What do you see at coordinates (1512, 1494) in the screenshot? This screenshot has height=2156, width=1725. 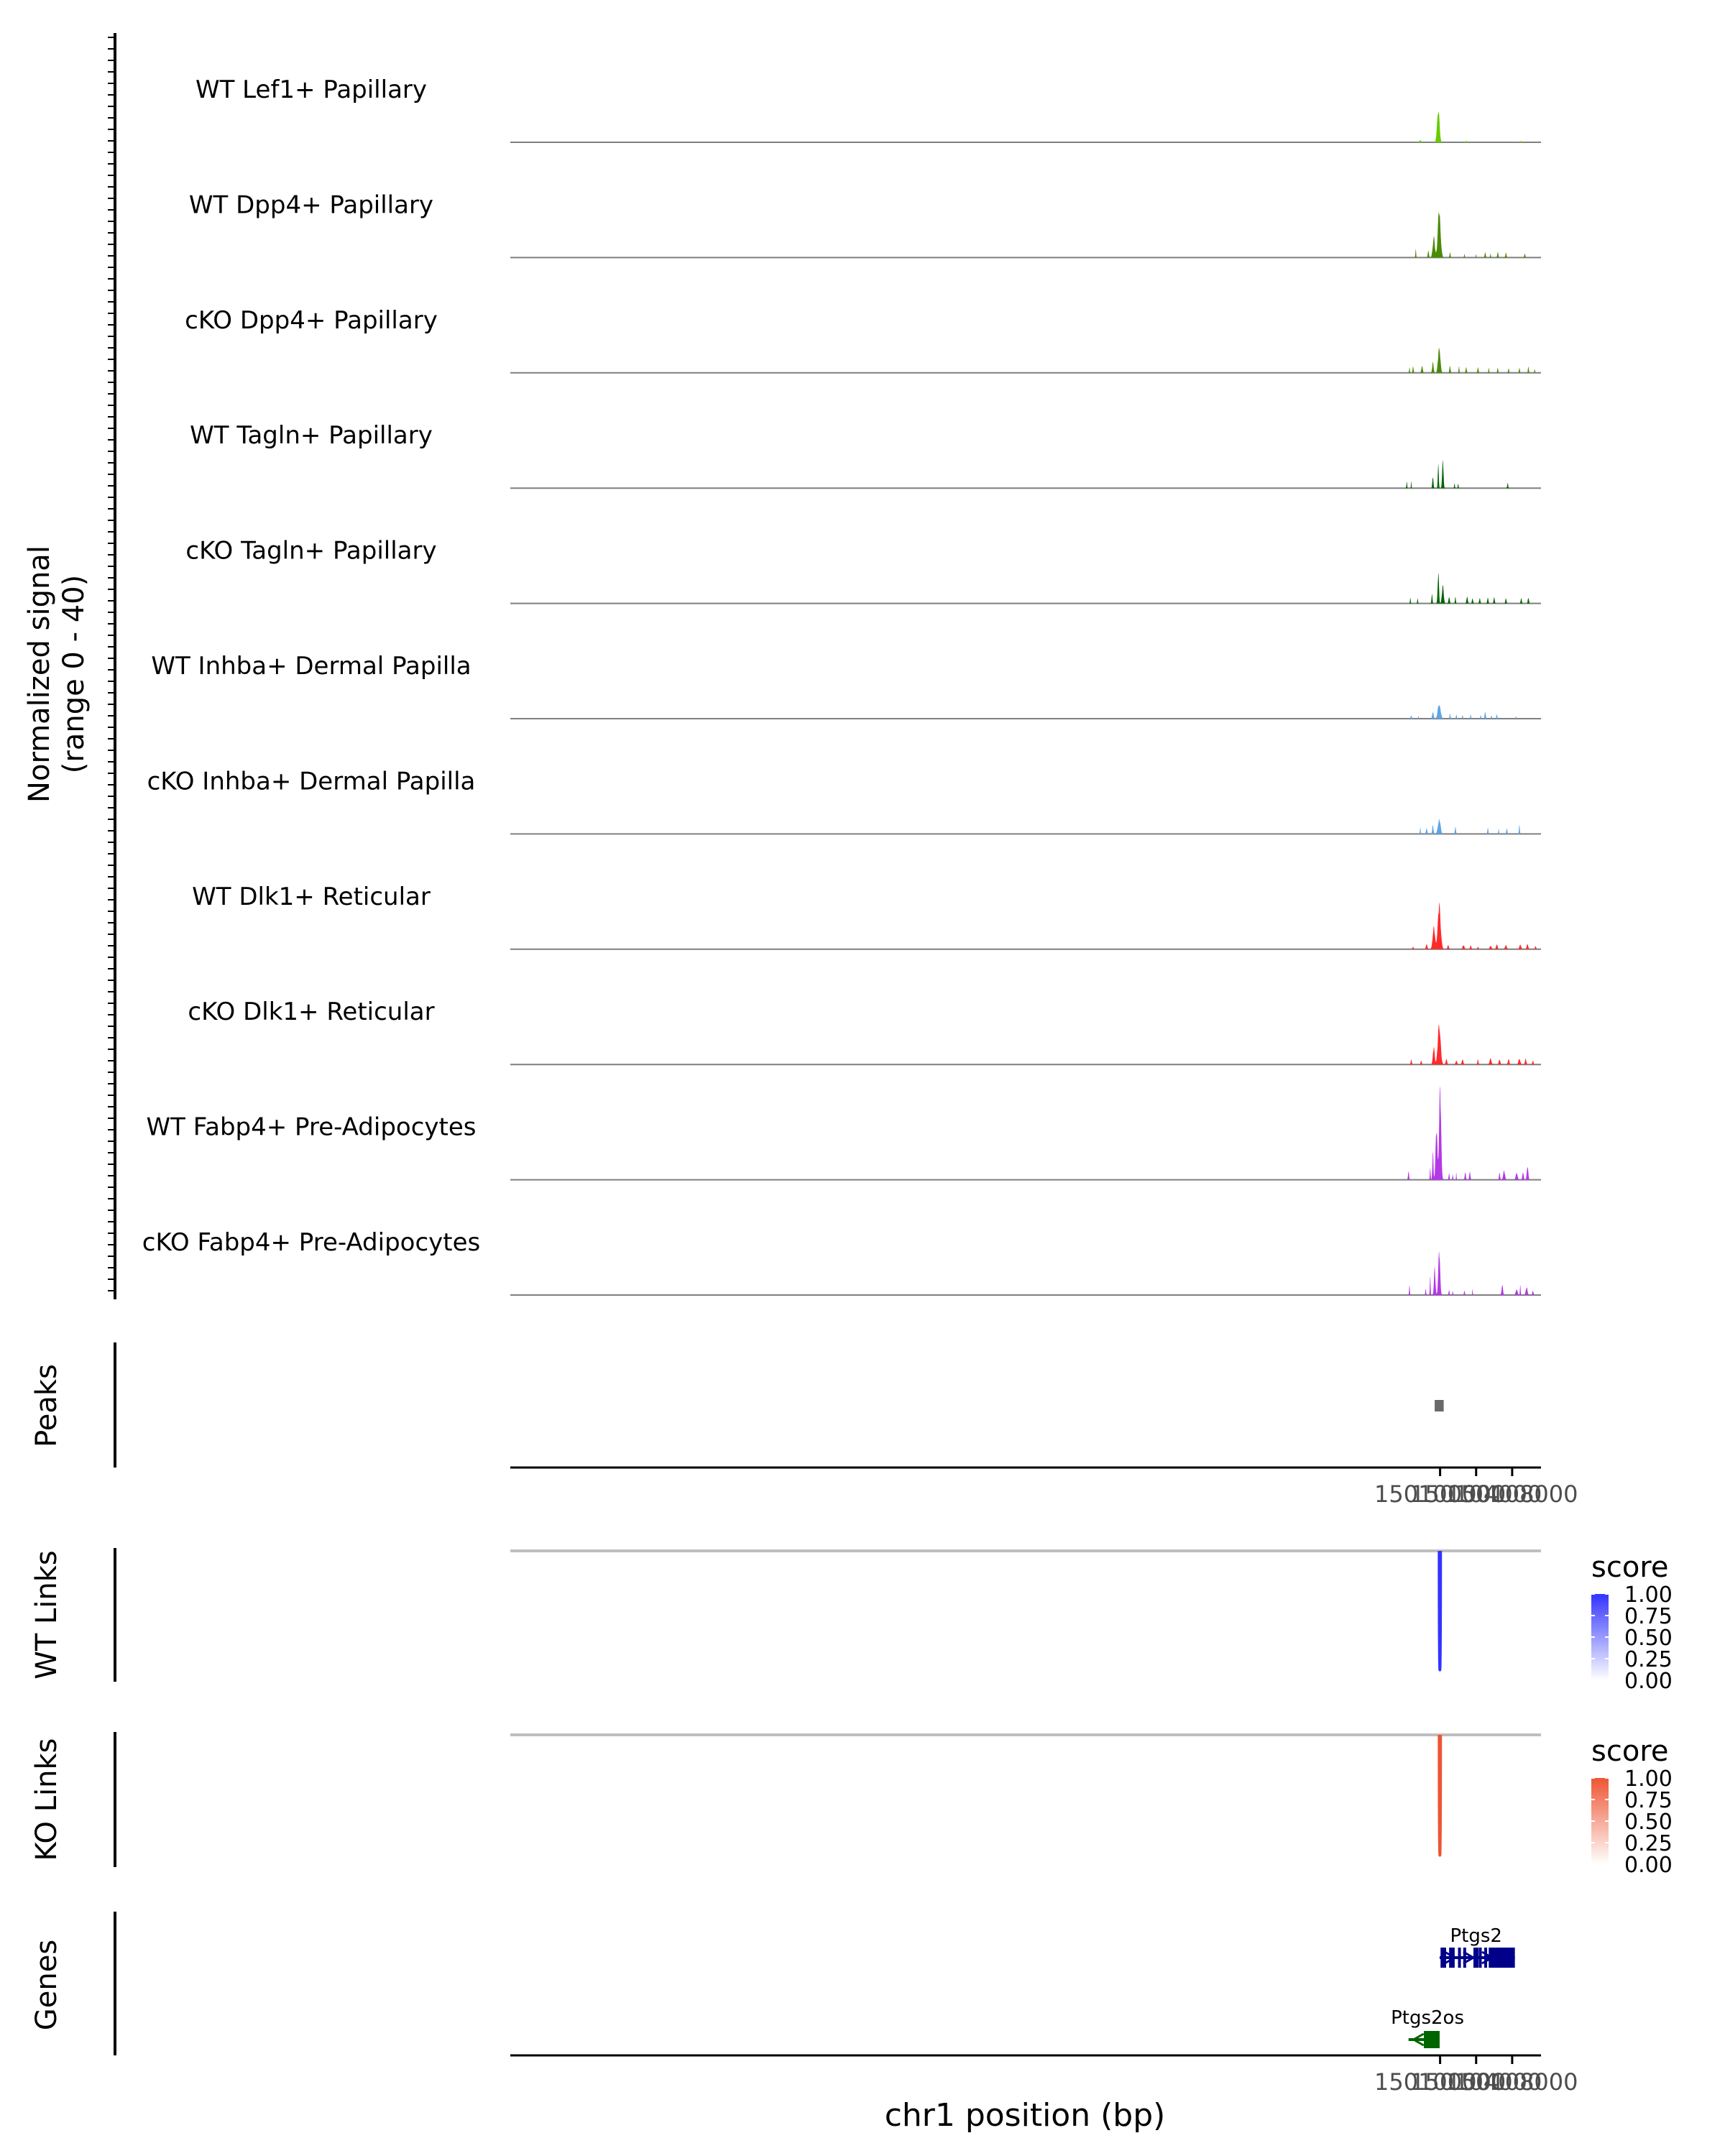 I see `x-tick-label-top: 150108000` at bounding box center [1512, 1494].